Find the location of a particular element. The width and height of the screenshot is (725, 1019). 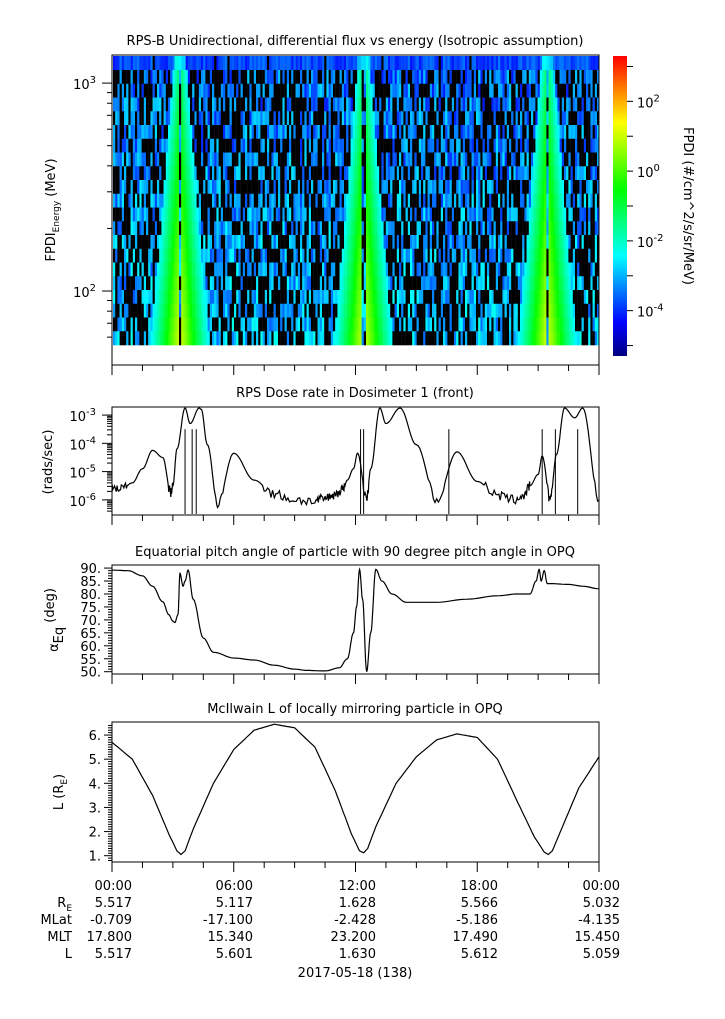

l-shell-line is located at coordinates (355, 789).